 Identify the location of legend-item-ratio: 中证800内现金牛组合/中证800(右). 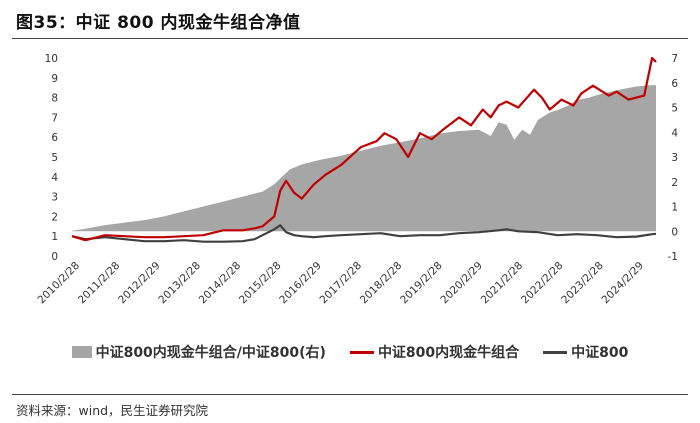
(198, 352).